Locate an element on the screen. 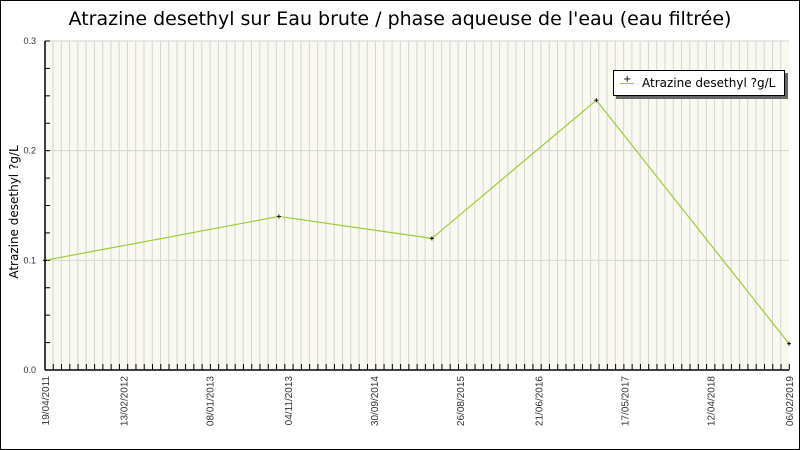 The height and width of the screenshot is (450, 800). x-tick-label: 13/02/2012 is located at coordinates (124, 401).